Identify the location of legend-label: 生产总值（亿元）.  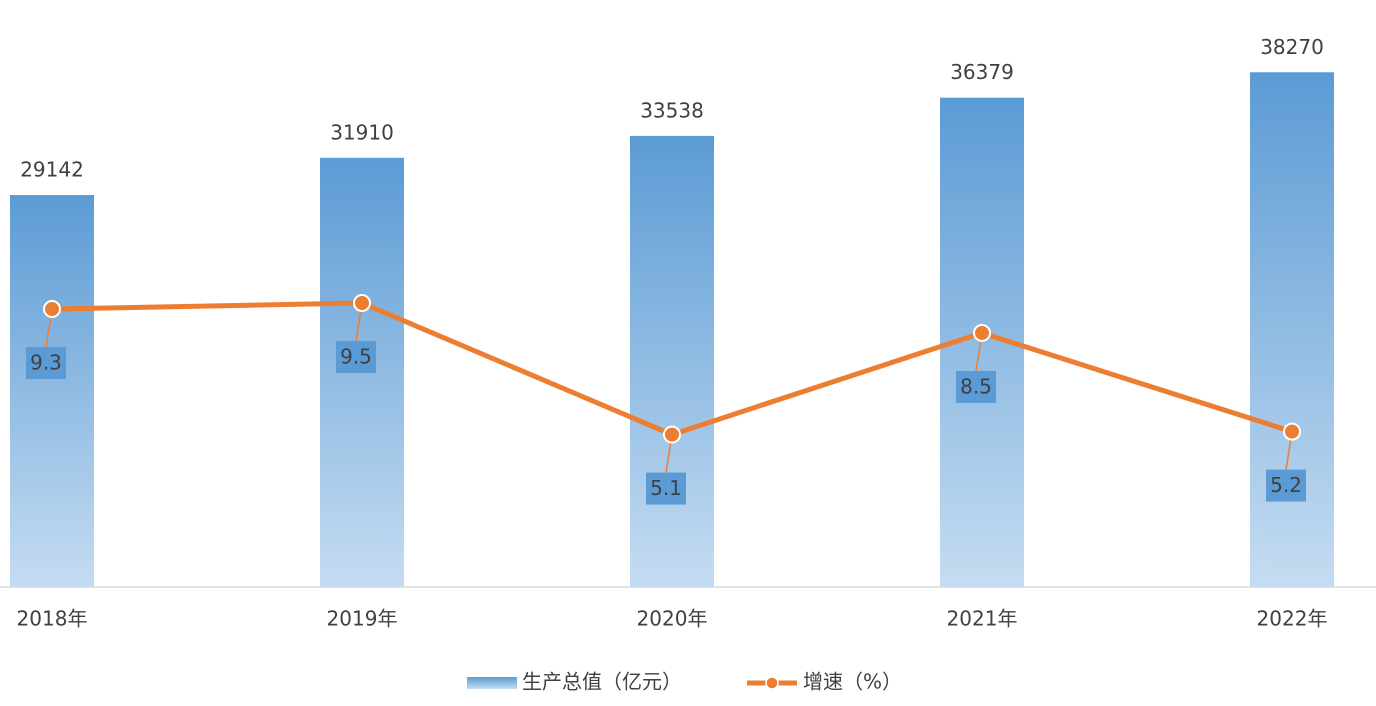
(602, 682).